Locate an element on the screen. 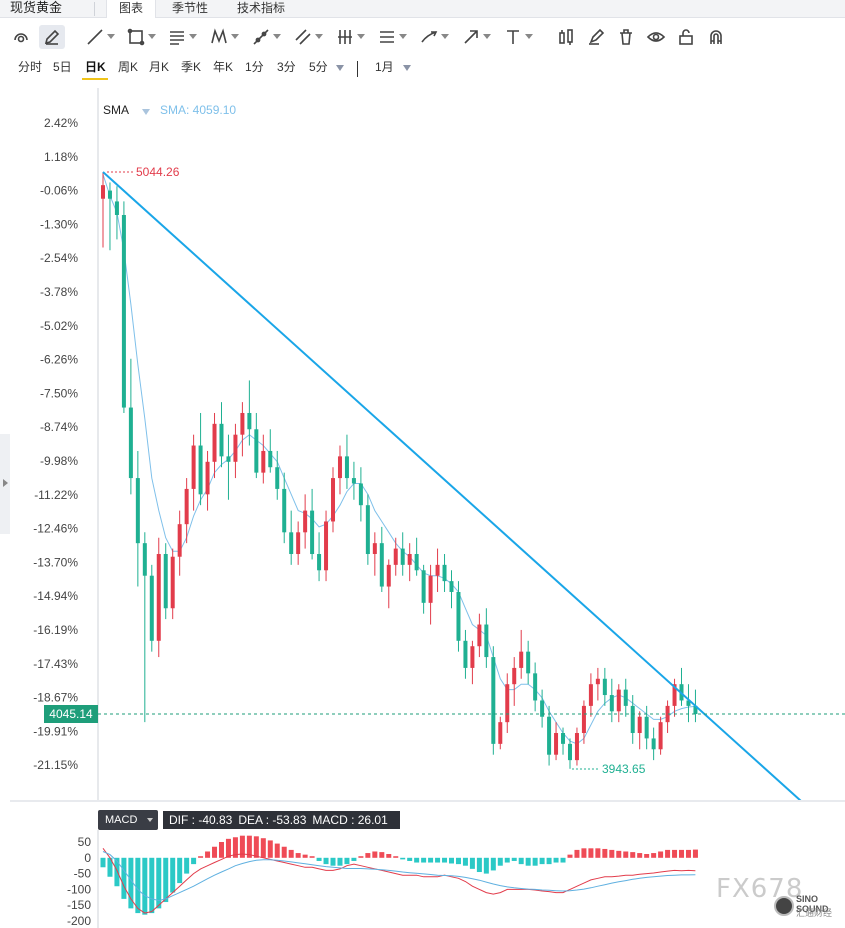 This screenshot has height=928, width=845. tab-technical-indicators: 技术指标 is located at coordinates (261, 8).